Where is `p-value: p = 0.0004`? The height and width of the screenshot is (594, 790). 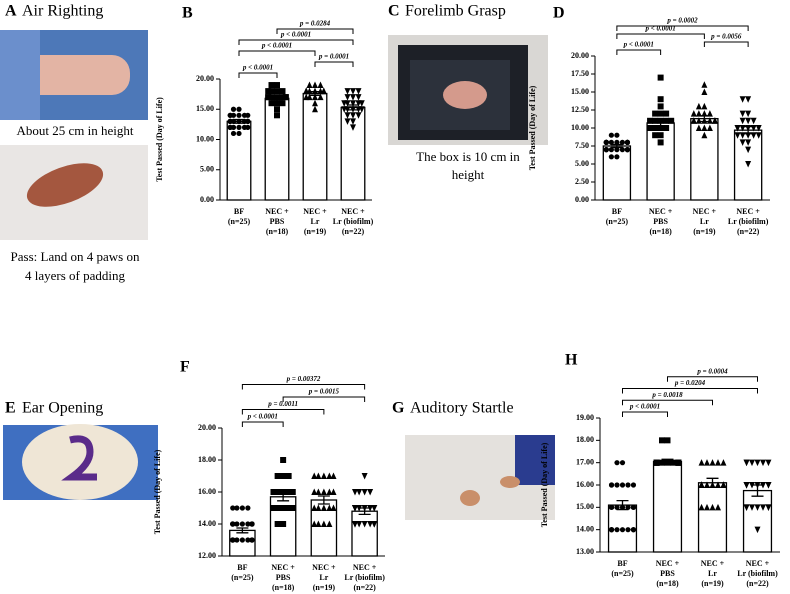 p-value: p = 0.0004 is located at coordinates (712, 371).